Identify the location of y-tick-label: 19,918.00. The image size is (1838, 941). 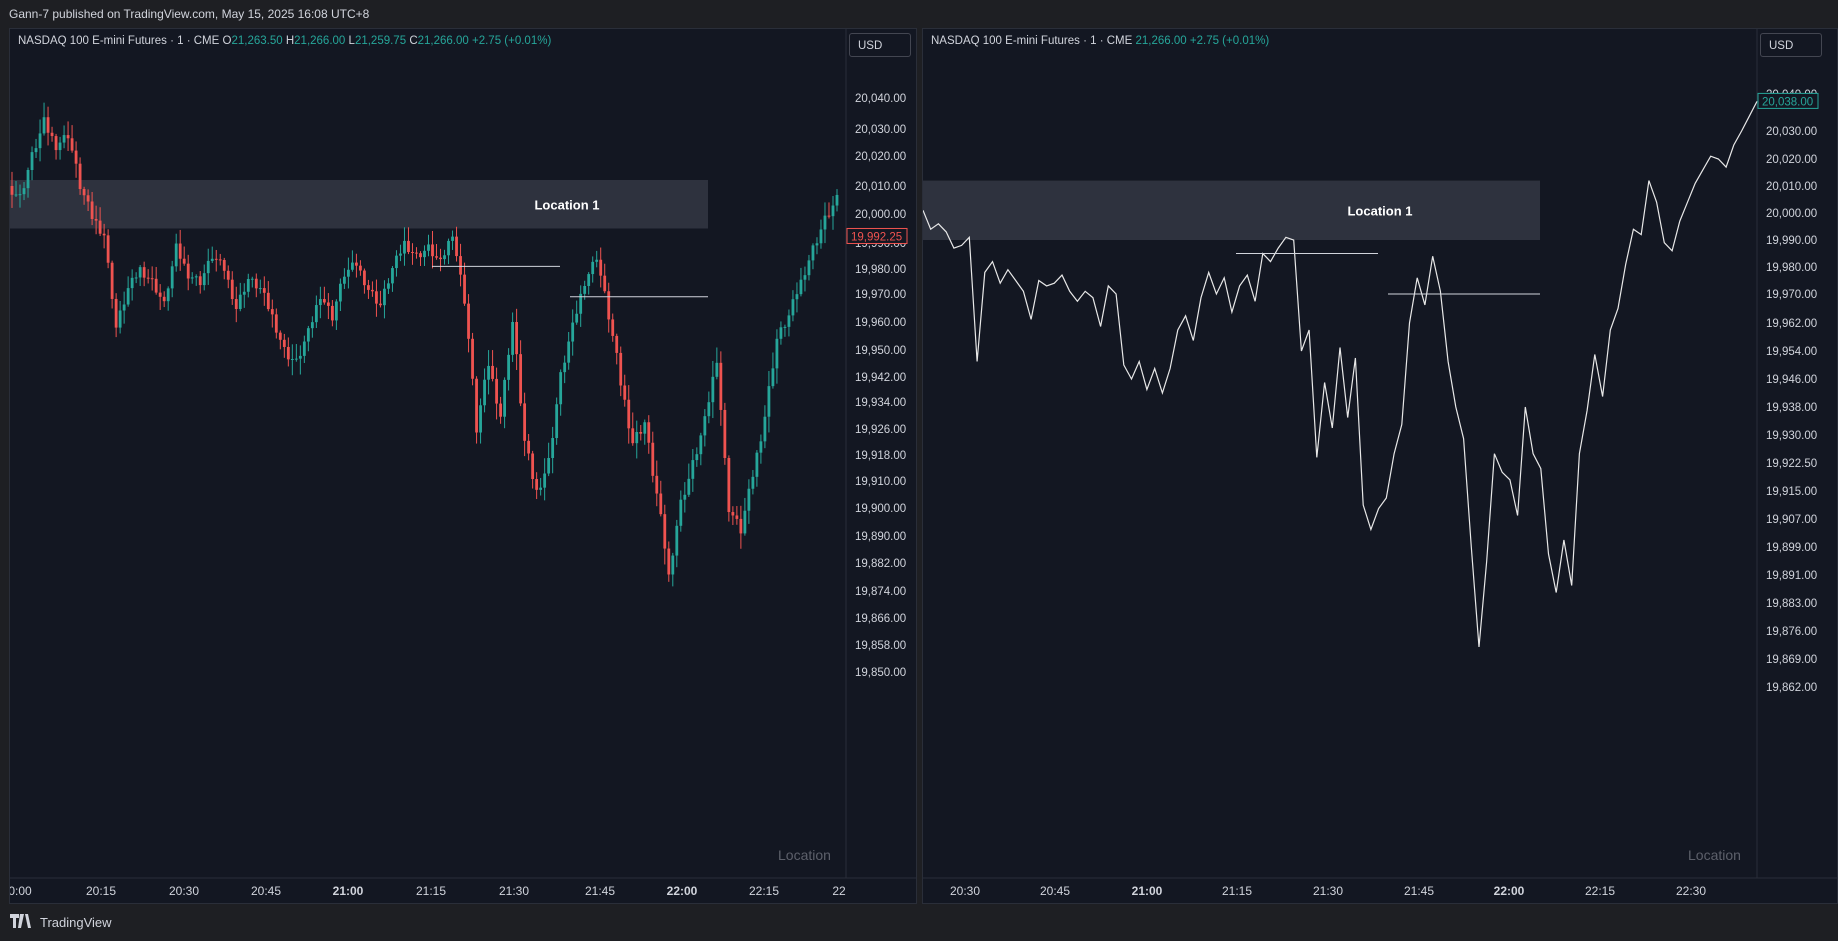
(880, 456).